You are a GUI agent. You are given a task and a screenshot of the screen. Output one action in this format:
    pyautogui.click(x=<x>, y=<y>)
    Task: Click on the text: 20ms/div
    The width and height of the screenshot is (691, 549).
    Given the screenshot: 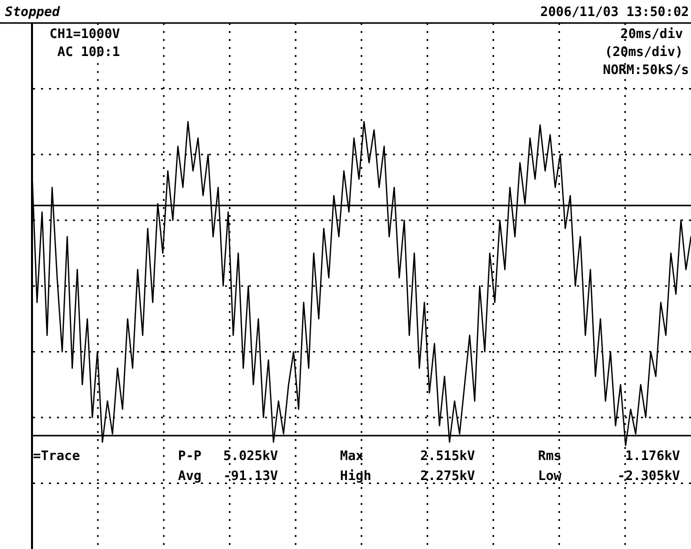 What is the action you would take?
    pyautogui.click(x=652, y=34)
    